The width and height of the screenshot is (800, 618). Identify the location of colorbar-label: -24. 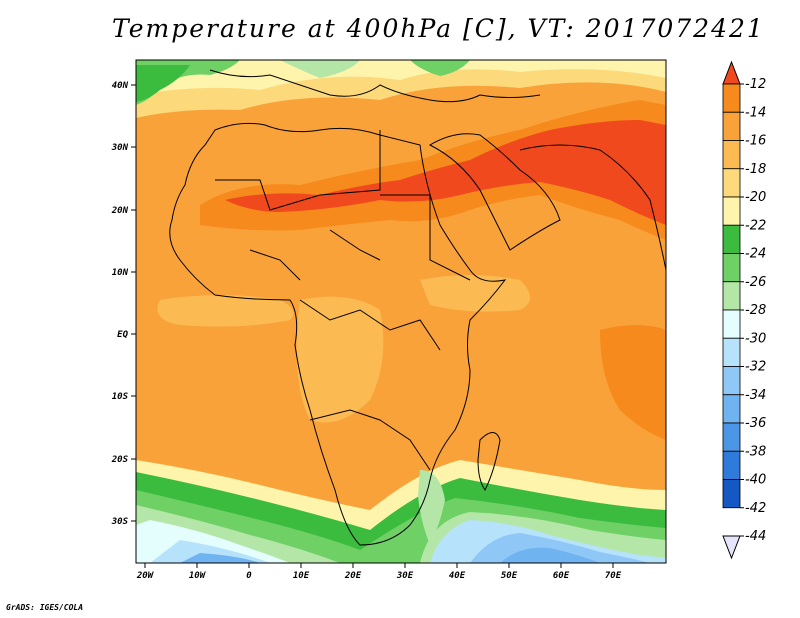
(755, 254).